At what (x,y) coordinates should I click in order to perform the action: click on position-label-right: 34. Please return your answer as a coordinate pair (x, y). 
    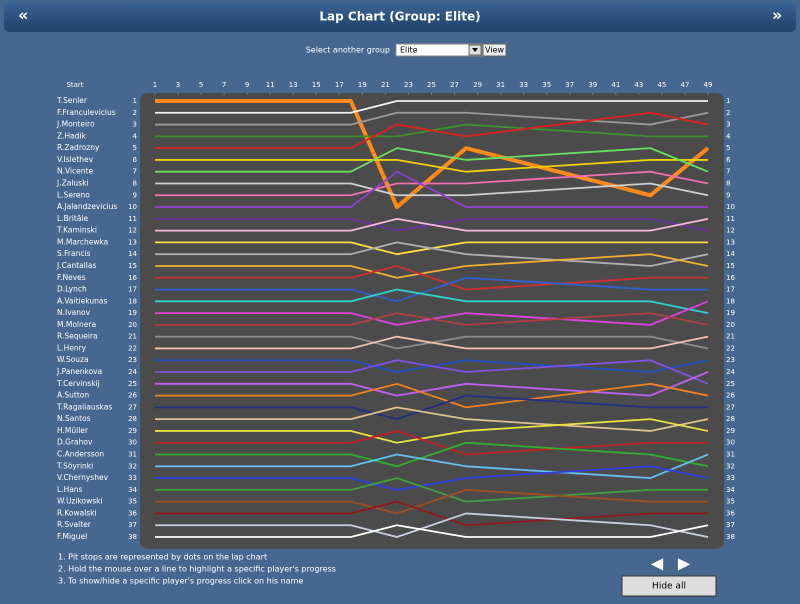
    Looking at the image, I should click on (730, 490).